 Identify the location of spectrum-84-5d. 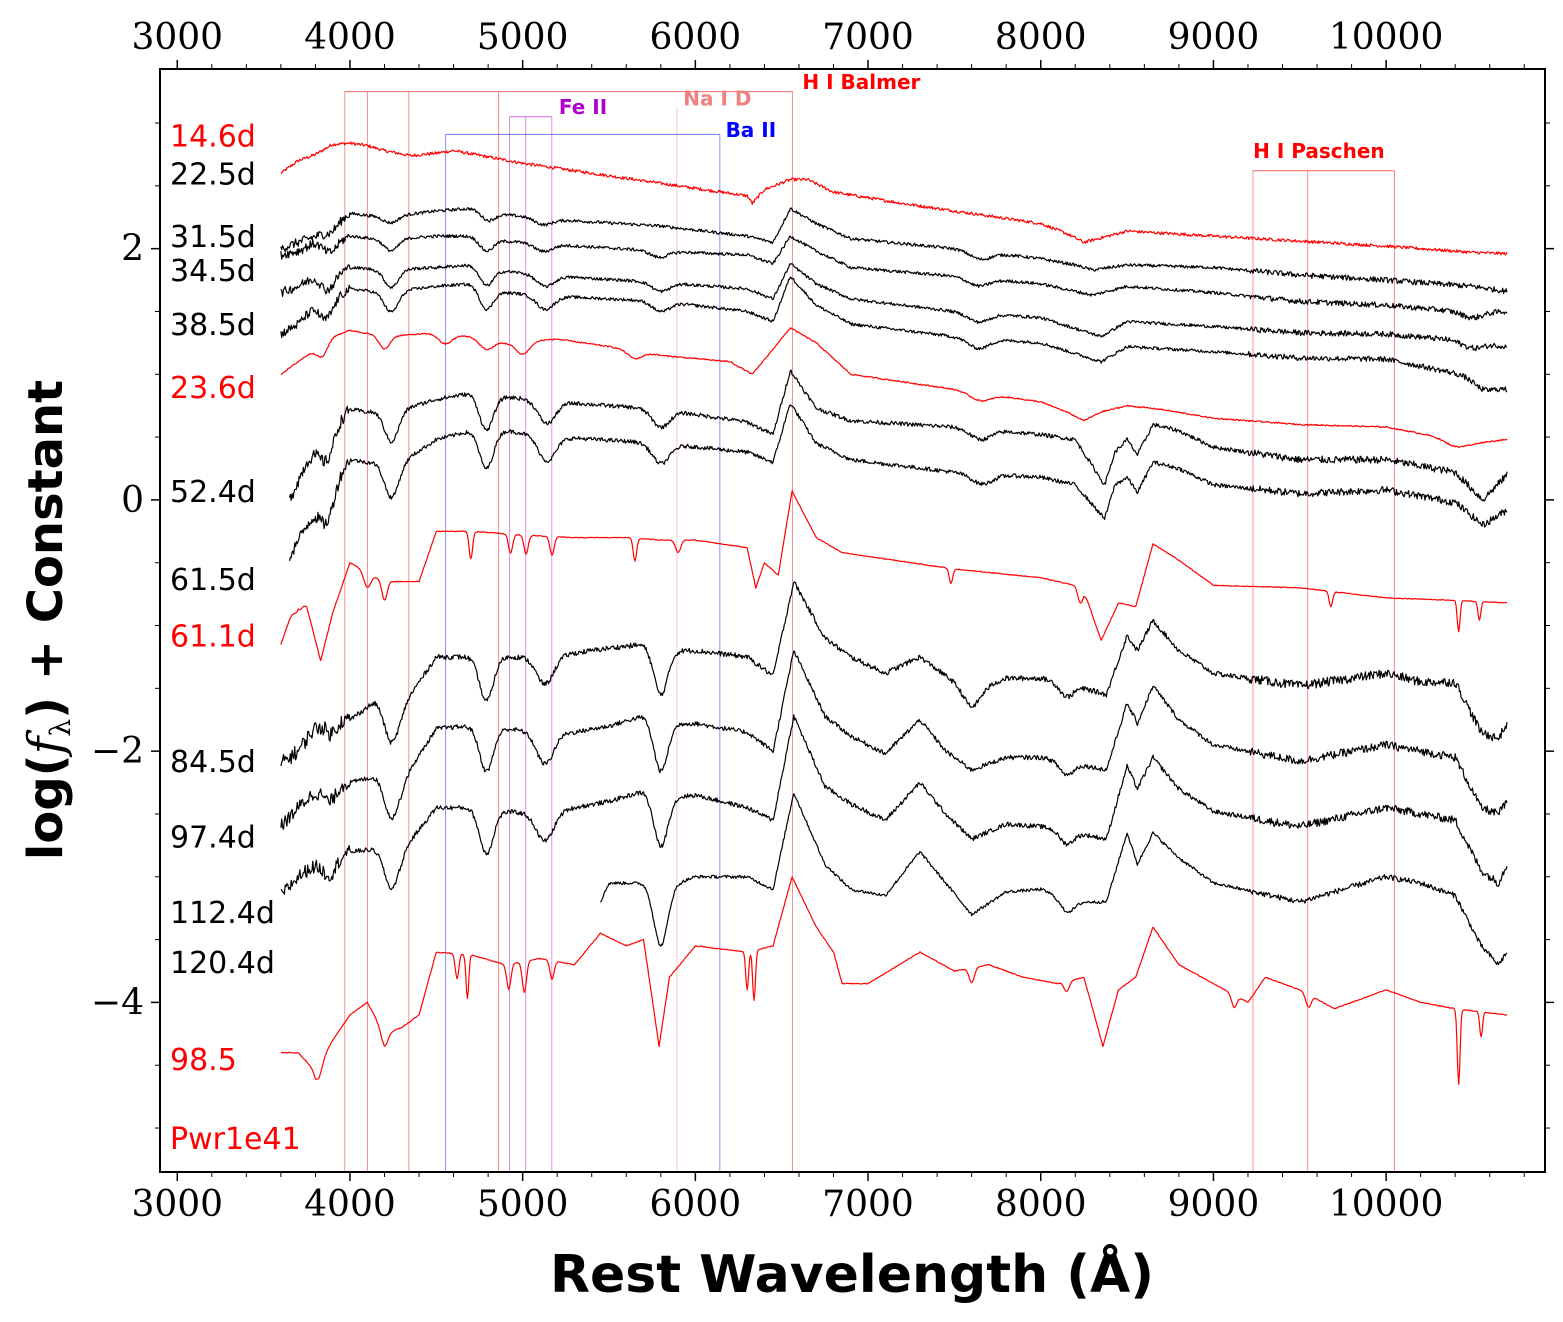
(894, 674).